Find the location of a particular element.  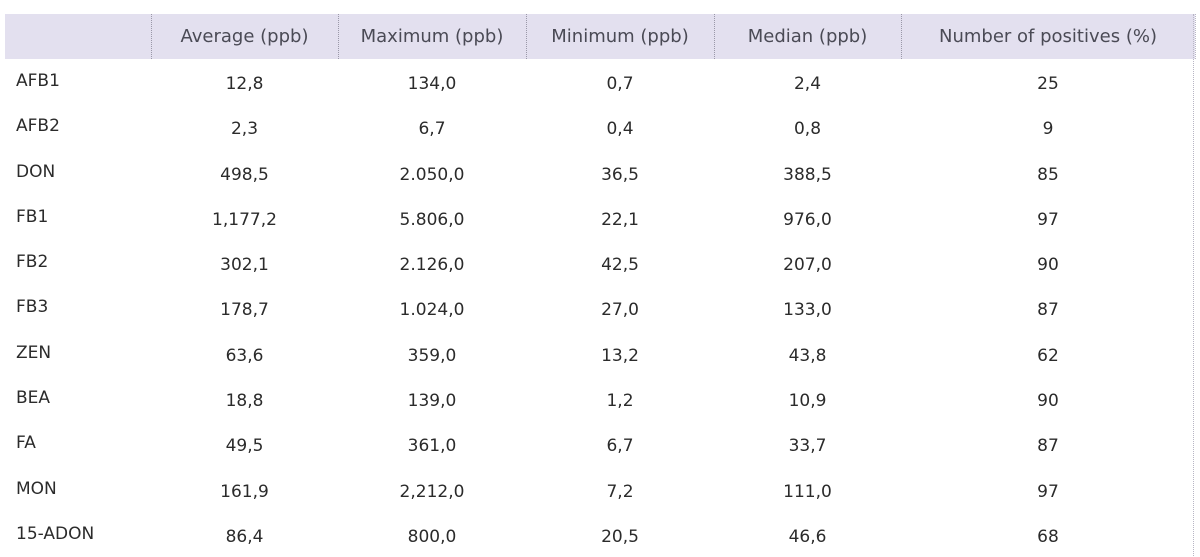

cell-average: 161,9 is located at coordinates (244, 491).